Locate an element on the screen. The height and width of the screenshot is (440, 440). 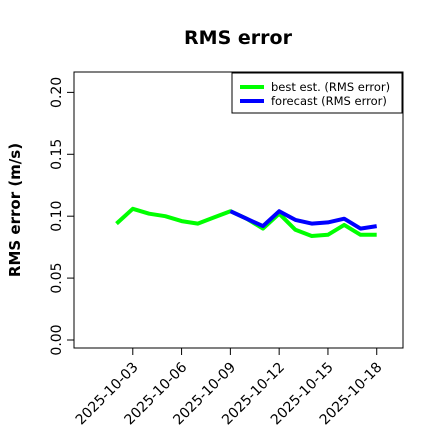
legend-box is located at coordinates (317, 93).